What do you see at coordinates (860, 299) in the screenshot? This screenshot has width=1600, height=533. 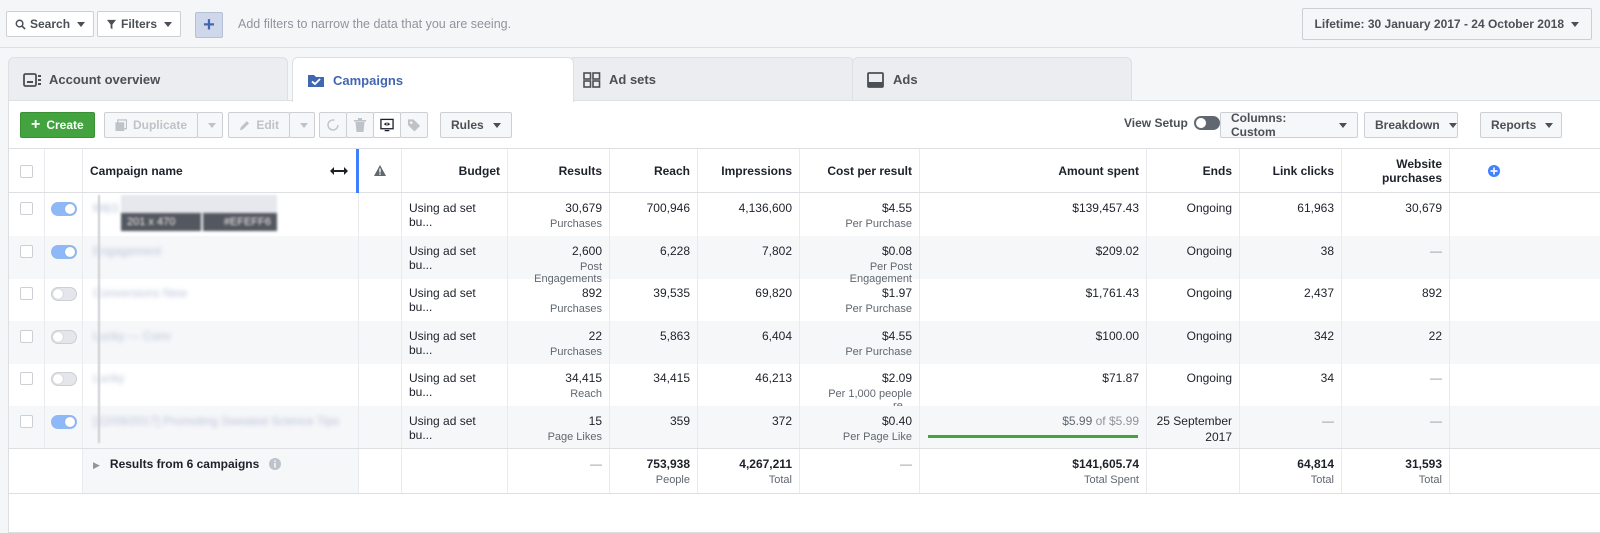 I see `cell-cpr: $1.97 Per Purchase` at bounding box center [860, 299].